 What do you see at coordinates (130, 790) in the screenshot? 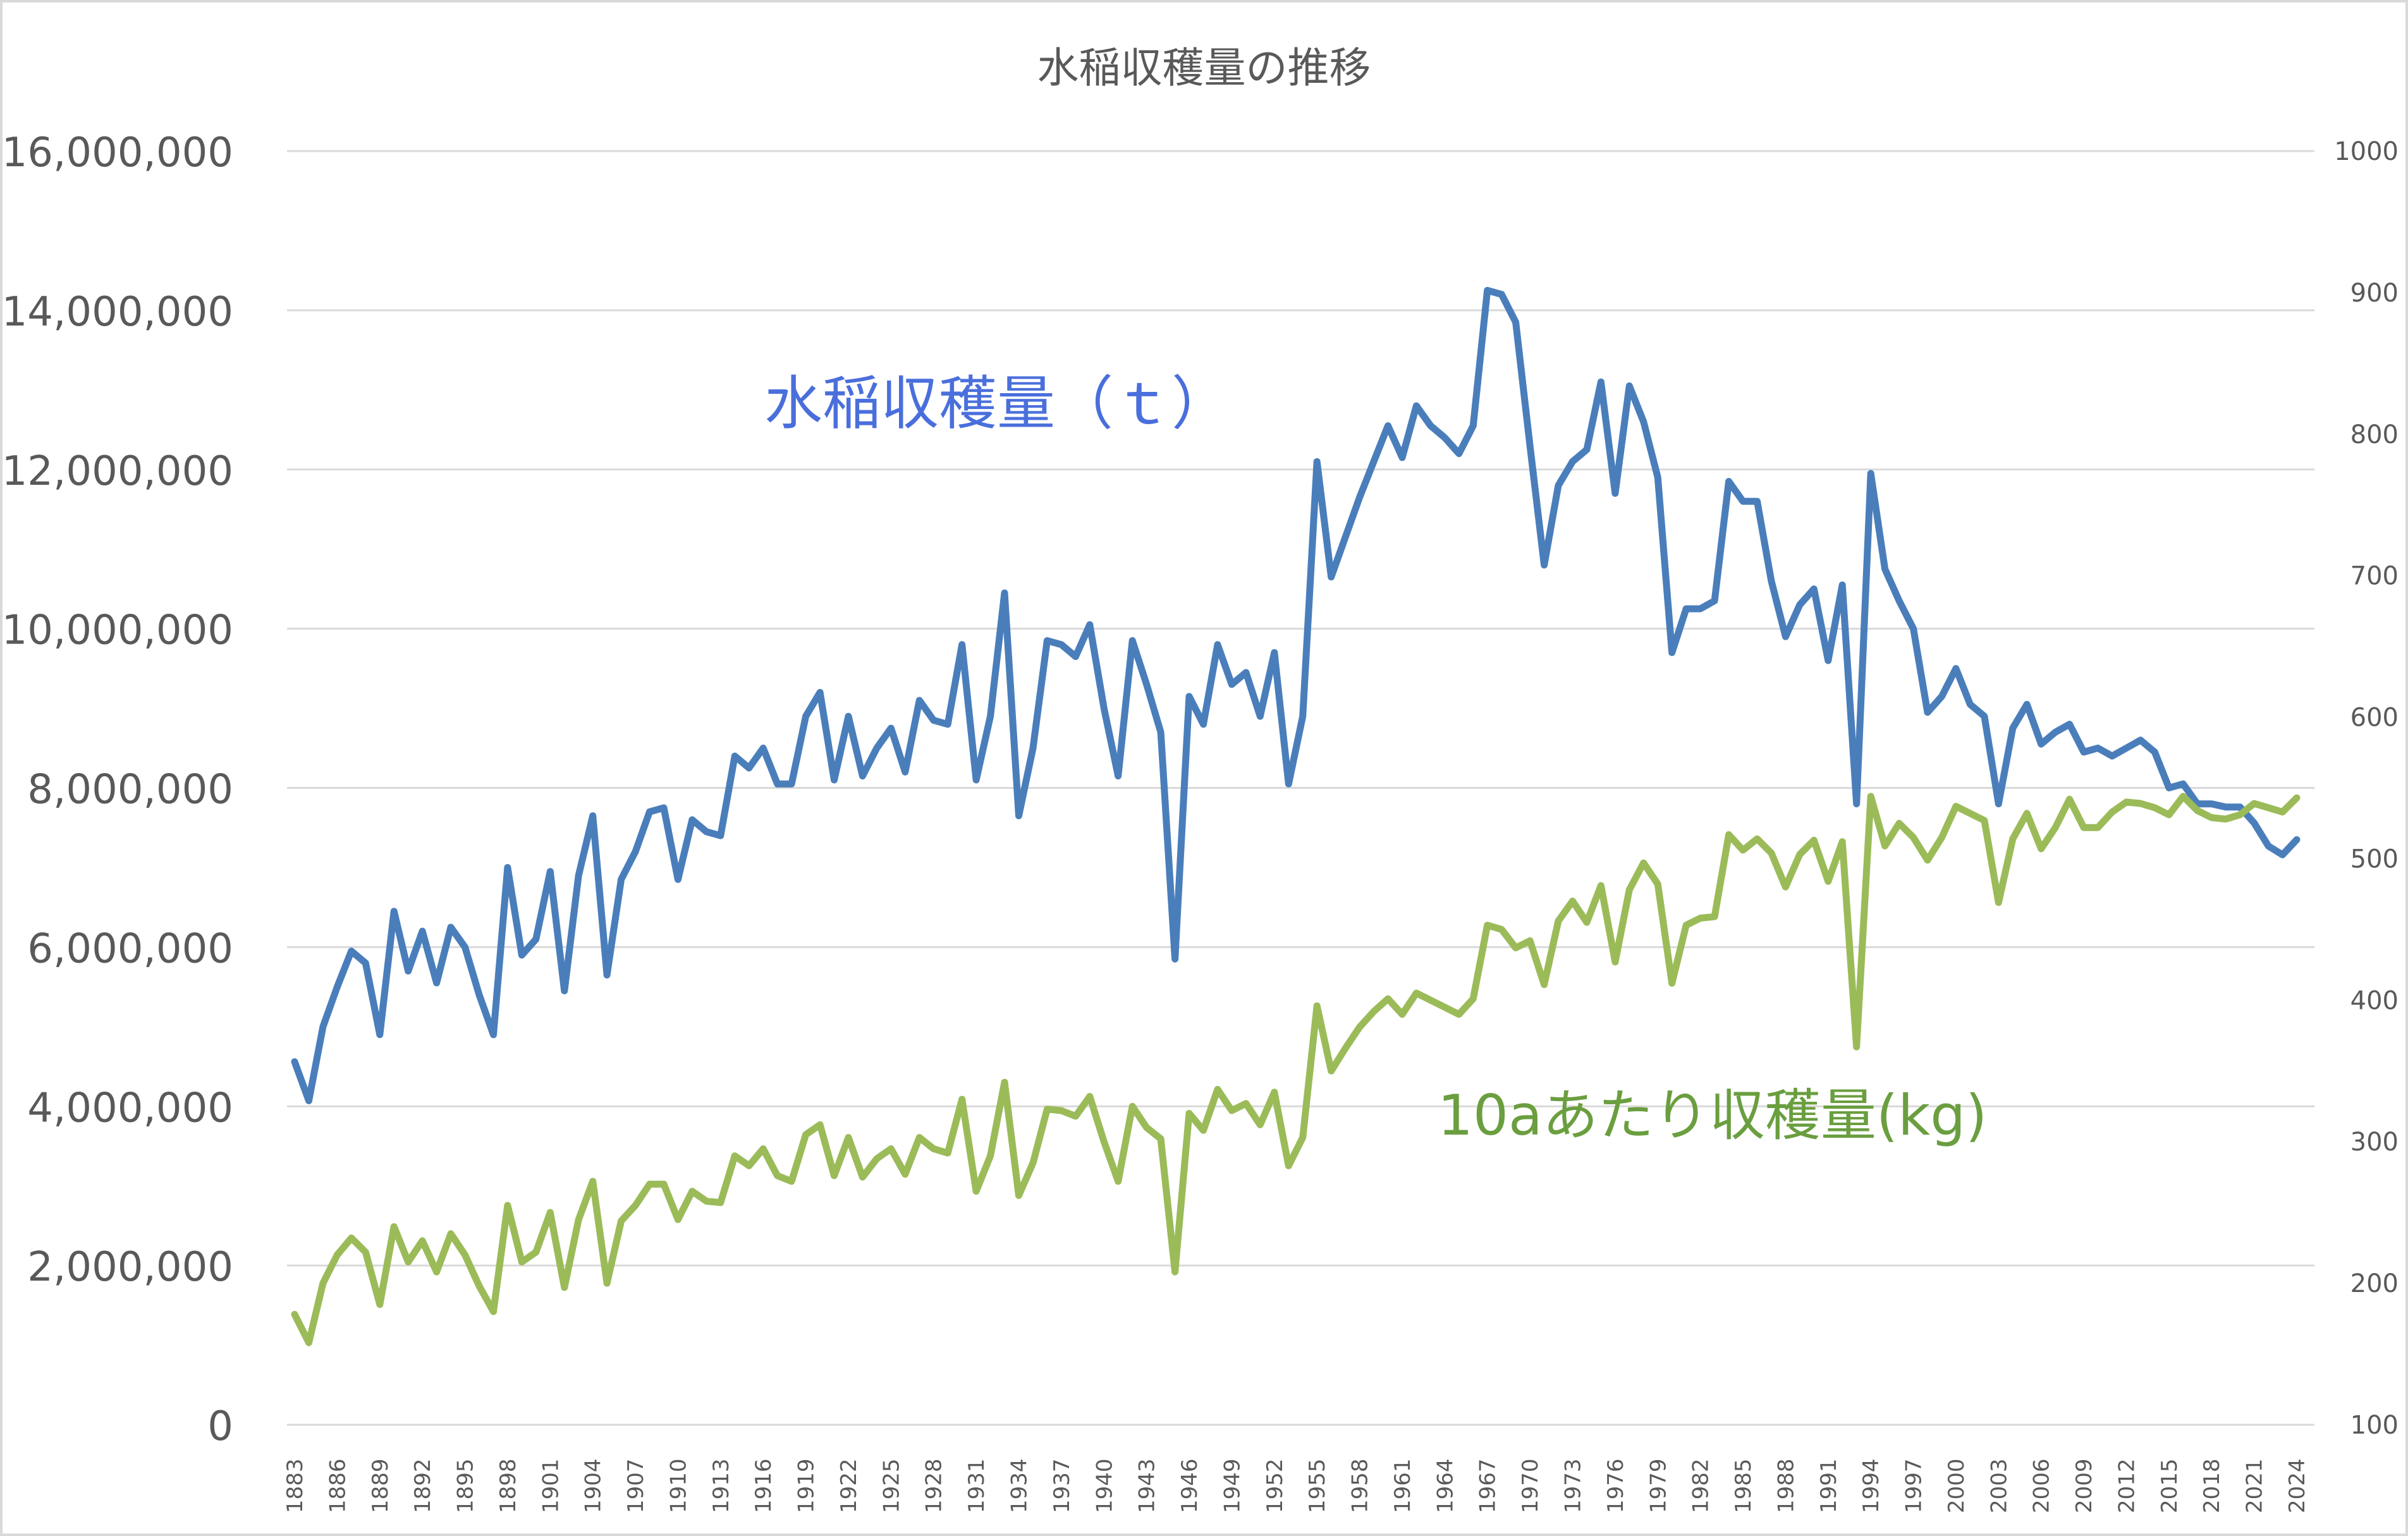
I see `y-left-tick-label: 8,000,000` at bounding box center [130, 790].